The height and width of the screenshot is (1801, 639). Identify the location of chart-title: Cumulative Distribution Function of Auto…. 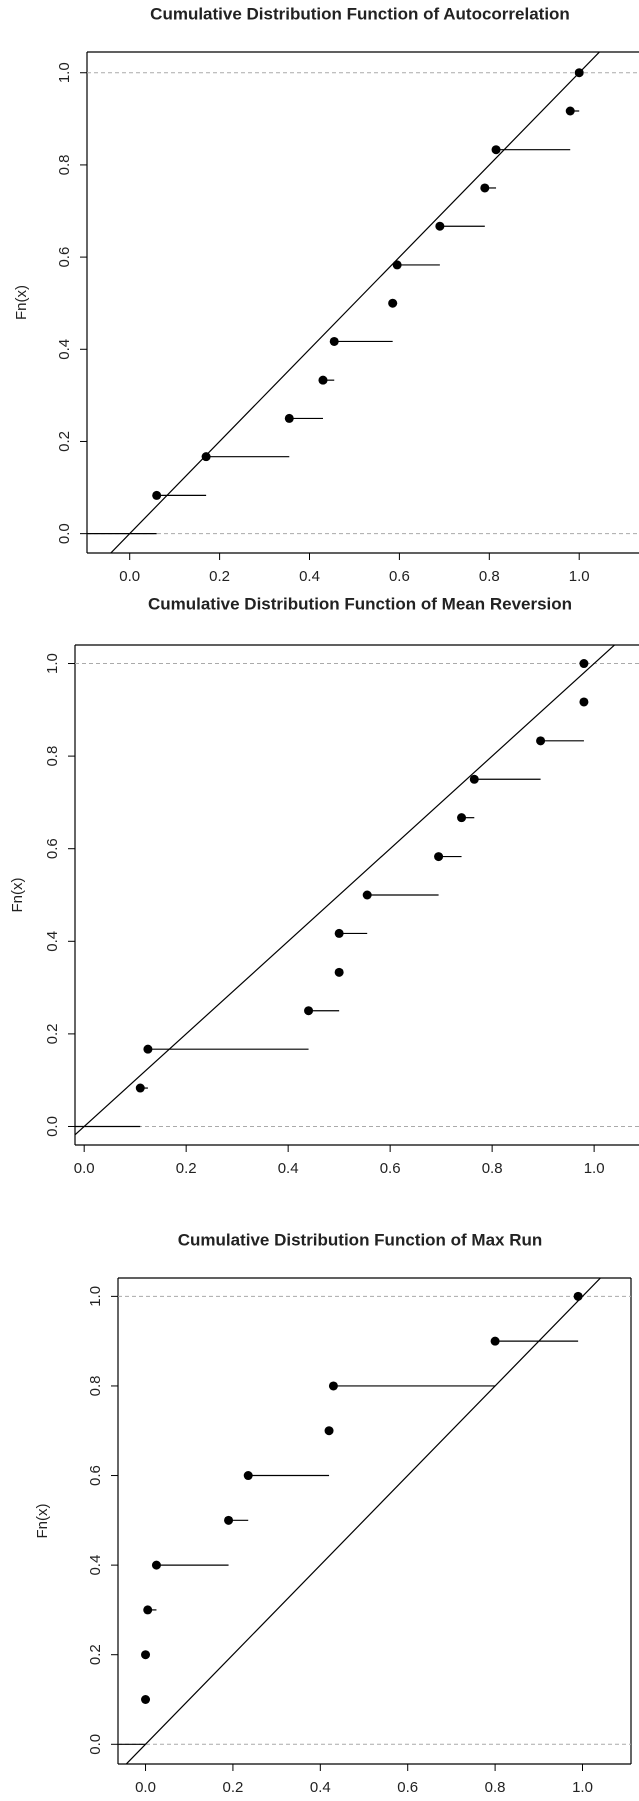
(360, 13).